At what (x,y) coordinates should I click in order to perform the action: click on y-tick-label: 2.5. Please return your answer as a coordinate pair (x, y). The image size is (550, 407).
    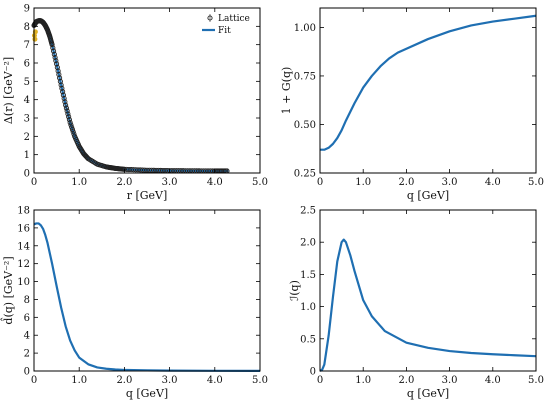
    Looking at the image, I should click on (308, 211).